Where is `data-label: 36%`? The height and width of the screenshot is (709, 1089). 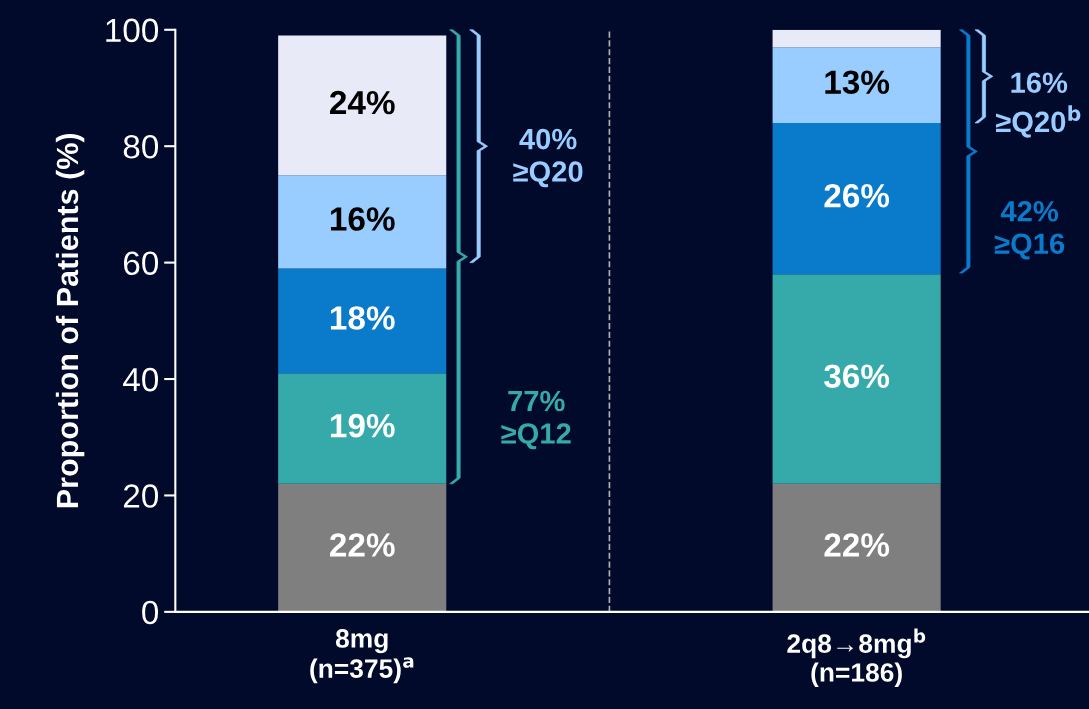
data-label: 36% is located at coordinates (857, 376).